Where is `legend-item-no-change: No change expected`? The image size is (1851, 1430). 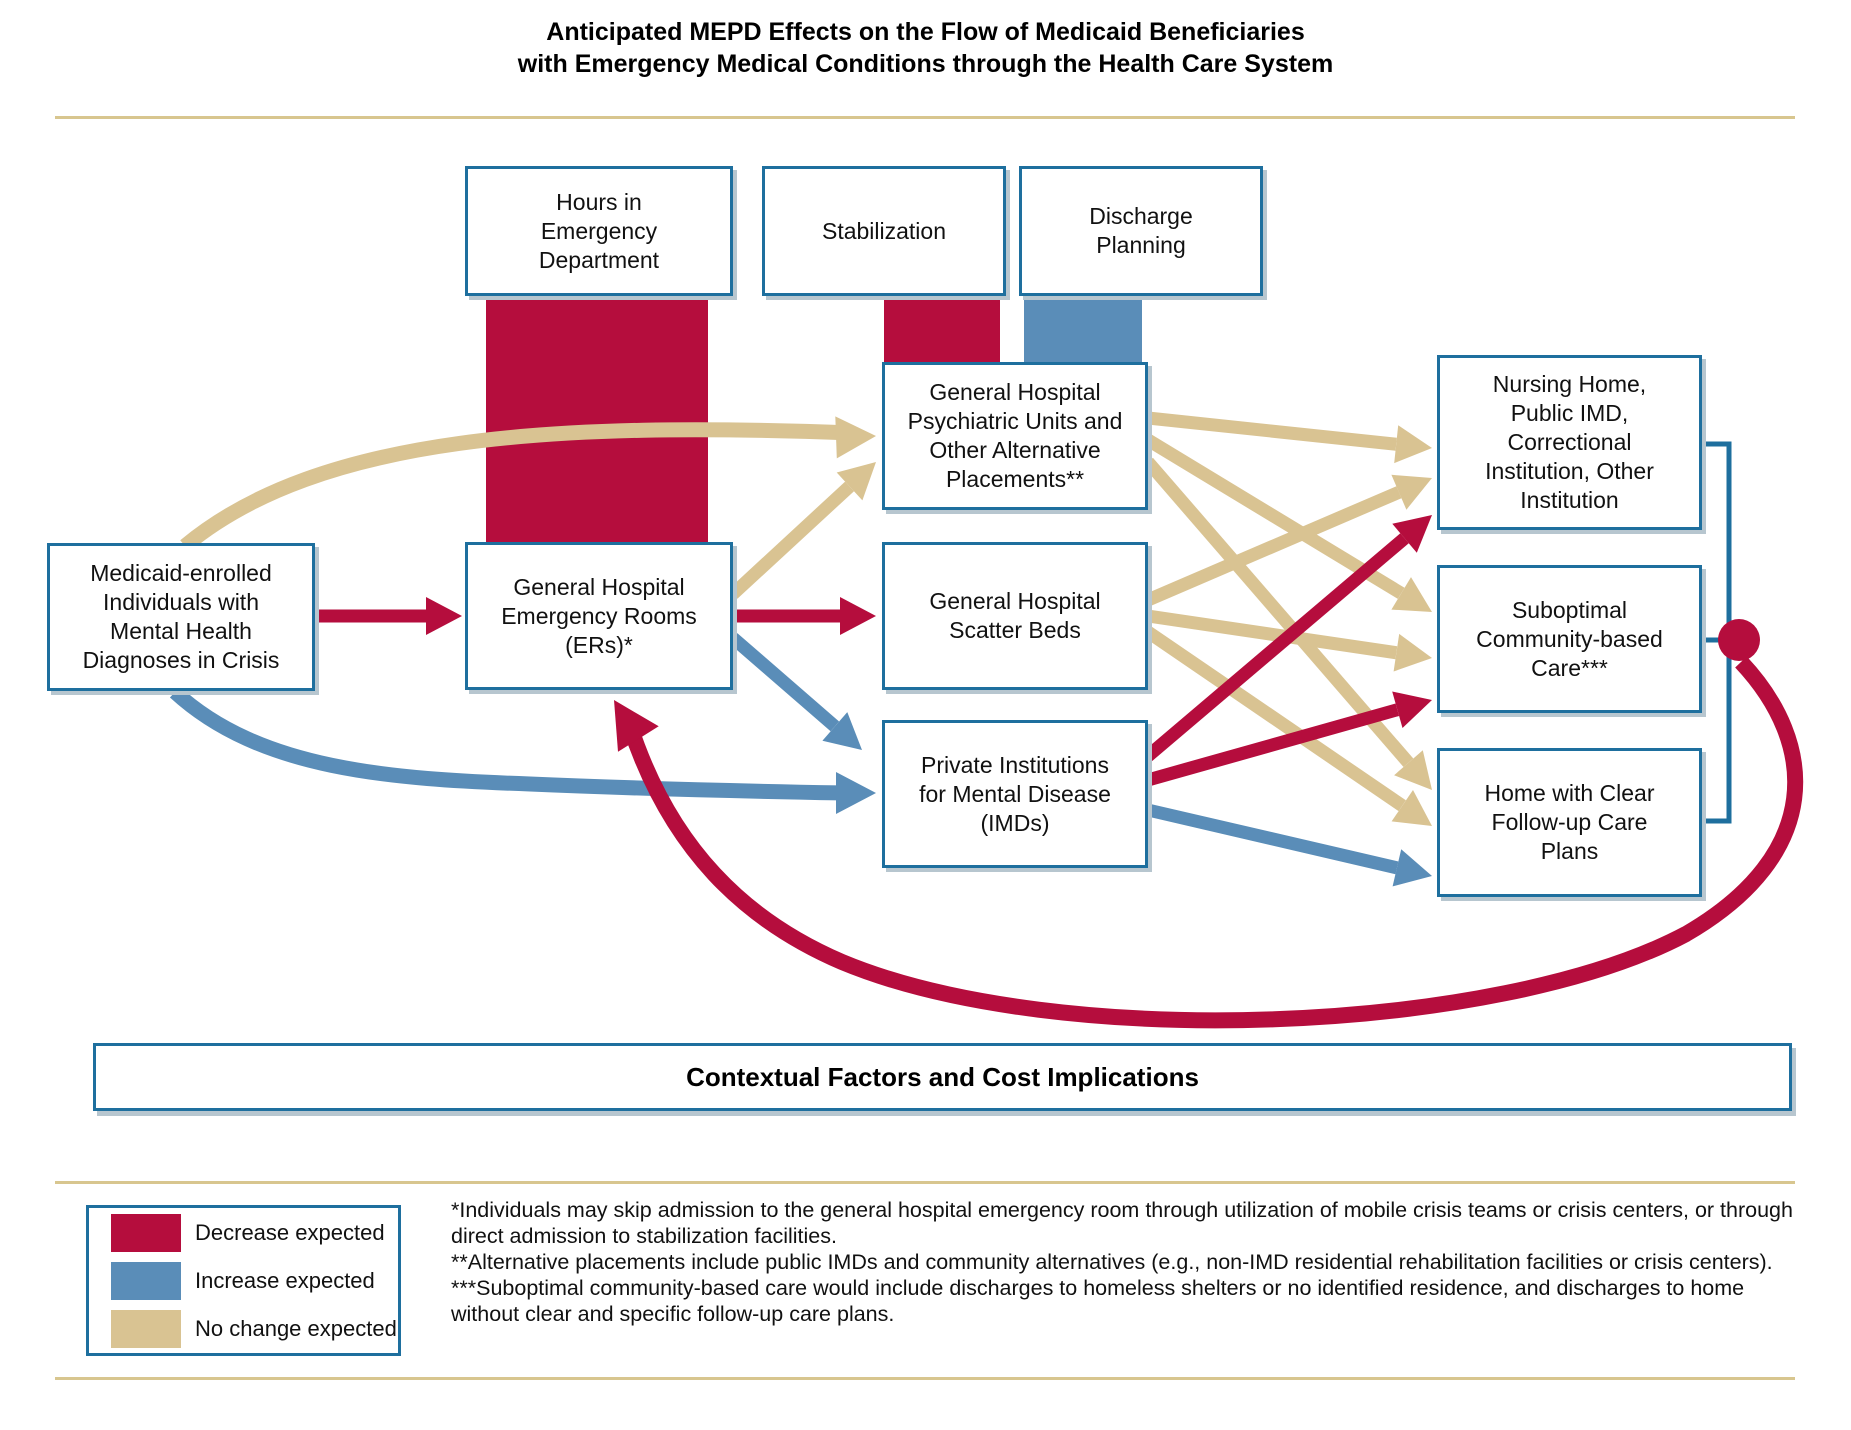
legend-item-no-change: No change expected is located at coordinates (254, 1328).